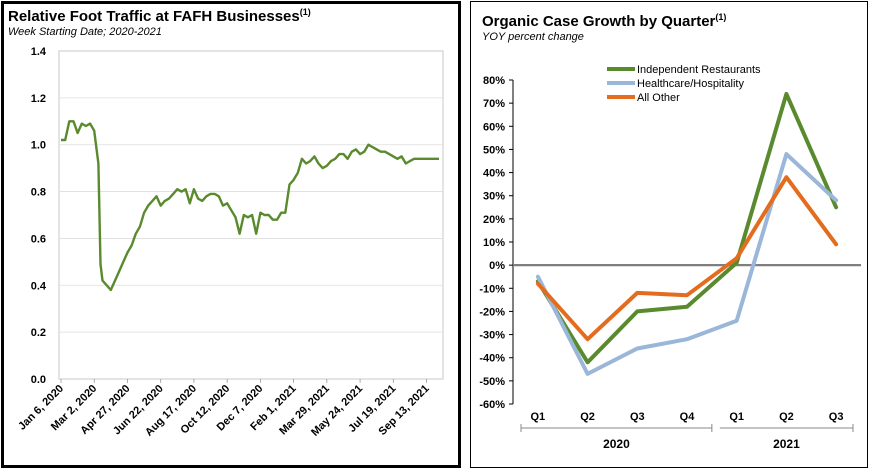 The height and width of the screenshot is (470, 869). What do you see at coordinates (688, 417) in the screenshot?
I see `x-tick-label: Q4` at bounding box center [688, 417].